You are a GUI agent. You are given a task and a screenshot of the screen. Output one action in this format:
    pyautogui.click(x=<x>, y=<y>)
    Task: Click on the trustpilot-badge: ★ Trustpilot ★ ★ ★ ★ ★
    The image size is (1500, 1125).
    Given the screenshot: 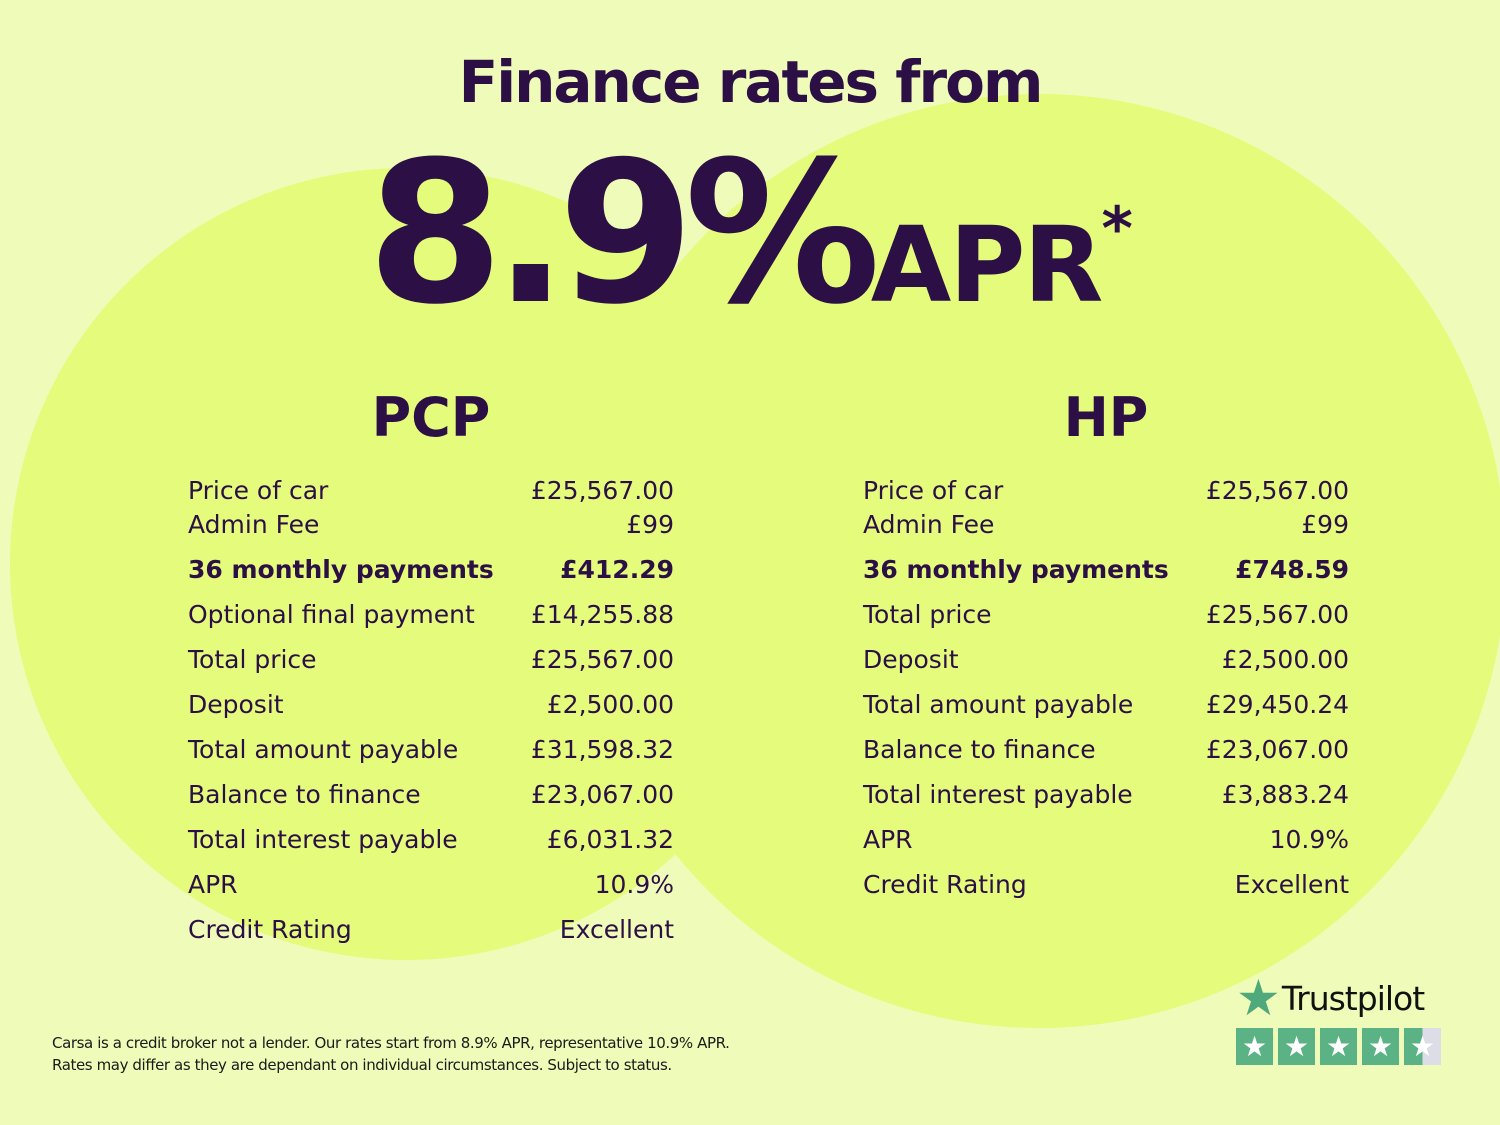 What is the action you would take?
    pyautogui.click(x=1341, y=1017)
    